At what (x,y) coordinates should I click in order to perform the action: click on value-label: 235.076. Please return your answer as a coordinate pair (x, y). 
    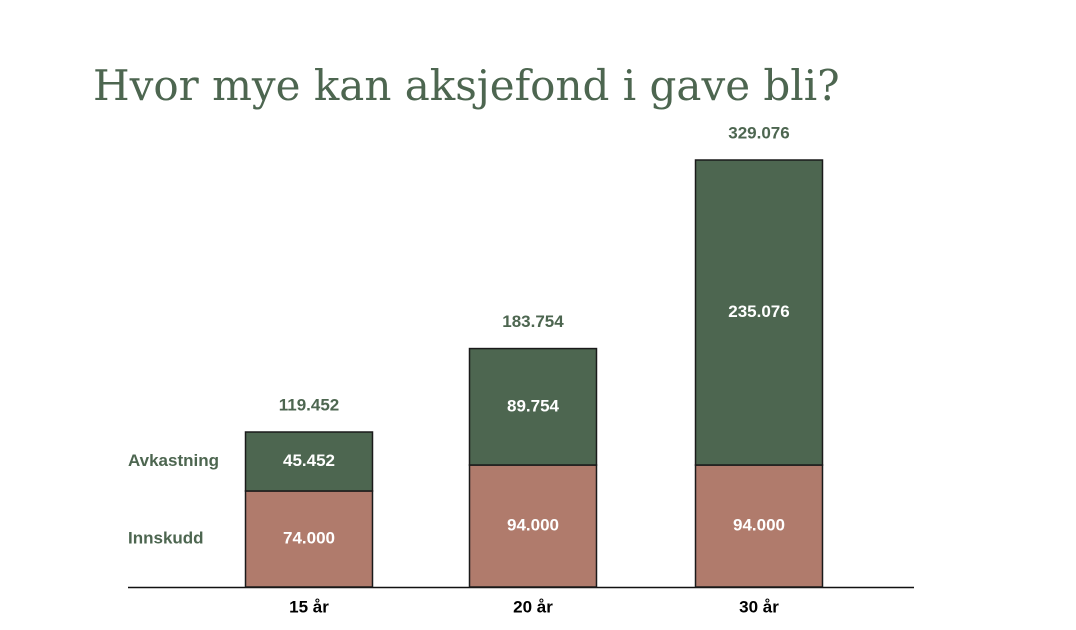
    Looking at the image, I should click on (758, 311).